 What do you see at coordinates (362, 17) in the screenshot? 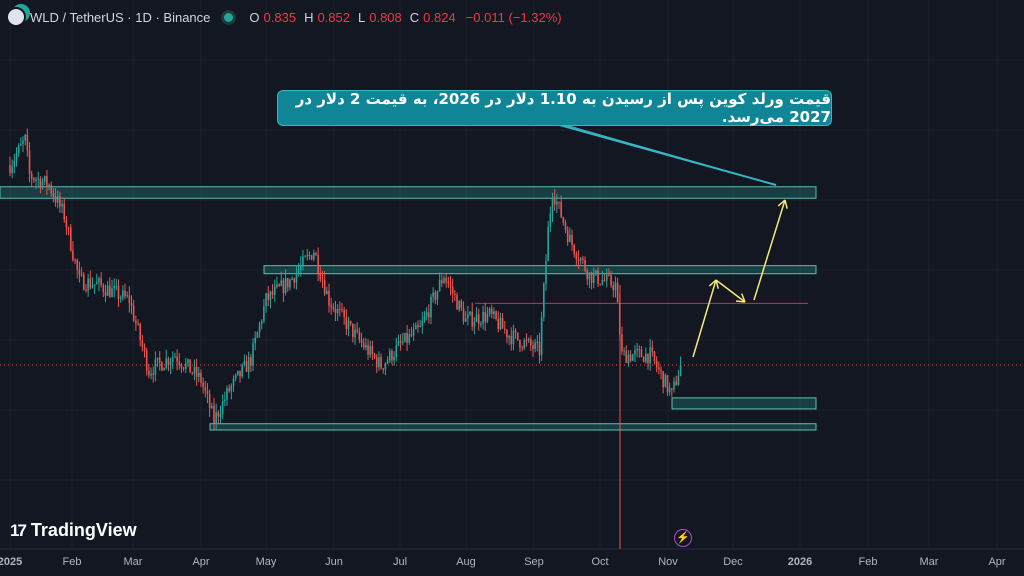
I see `low-label: L` at bounding box center [362, 17].